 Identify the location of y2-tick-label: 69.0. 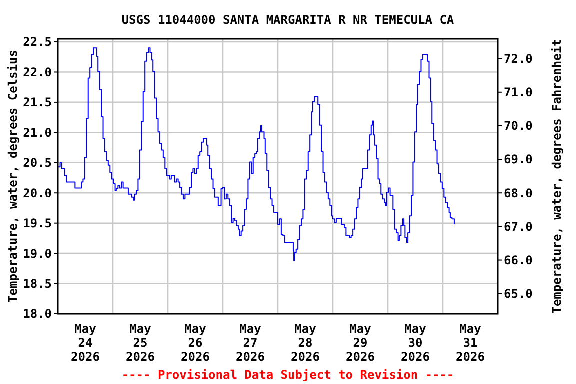
(518, 159).